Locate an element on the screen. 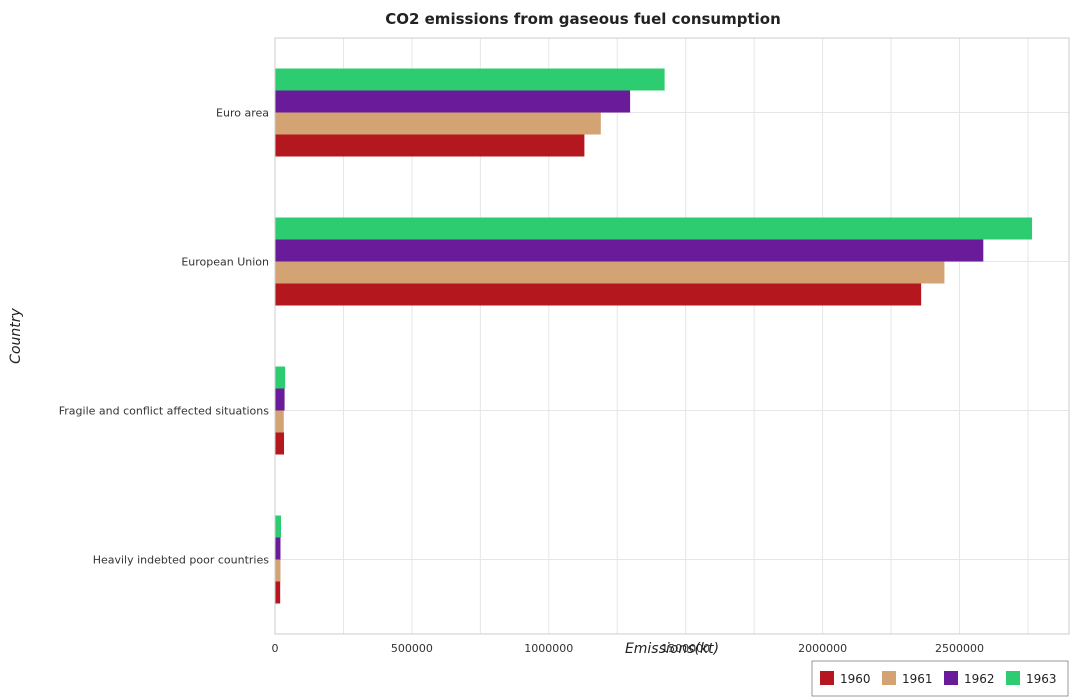 The image size is (1073, 700). y-tick-label: European Union is located at coordinates (225, 262).